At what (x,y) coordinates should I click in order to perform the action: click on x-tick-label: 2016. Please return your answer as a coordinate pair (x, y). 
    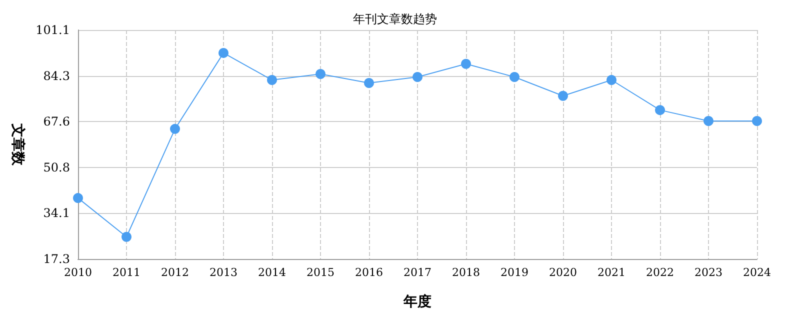
    Looking at the image, I should click on (369, 272).